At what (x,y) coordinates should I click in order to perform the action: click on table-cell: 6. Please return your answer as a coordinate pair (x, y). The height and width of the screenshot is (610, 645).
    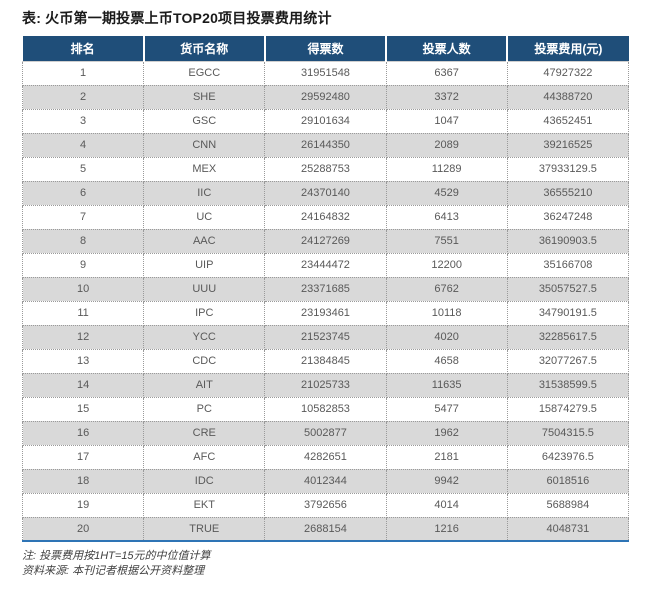
    Looking at the image, I should click on (83, 193).